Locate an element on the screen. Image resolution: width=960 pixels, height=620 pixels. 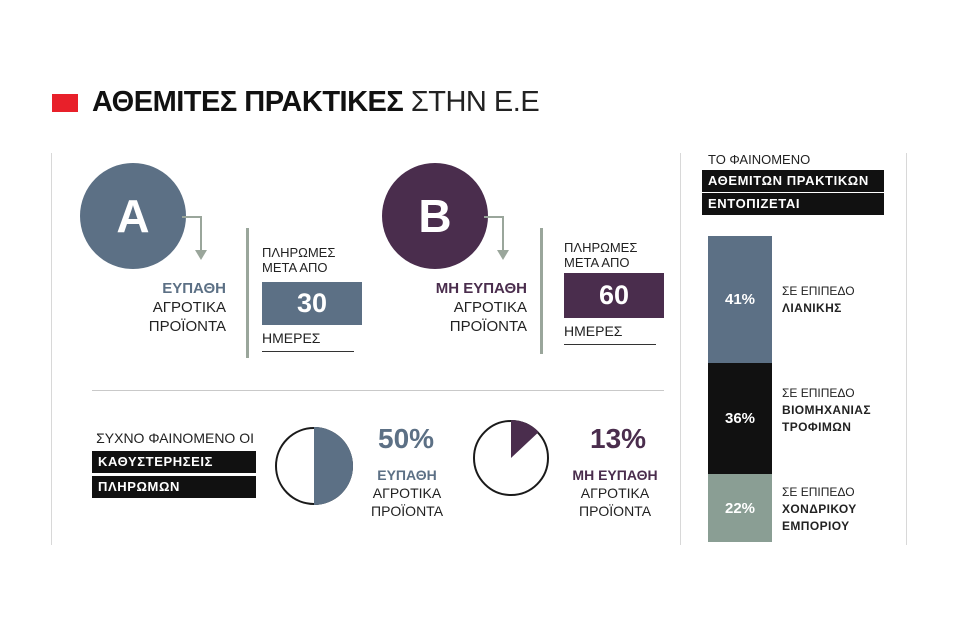
pie-non-perishable-text: ΜΗ ΕΥΠΑΘΗ ΑΓΡΟΤΙΚΑ ΠΡΟΪΟΝΤΑ is located at coordinates (615, 493).